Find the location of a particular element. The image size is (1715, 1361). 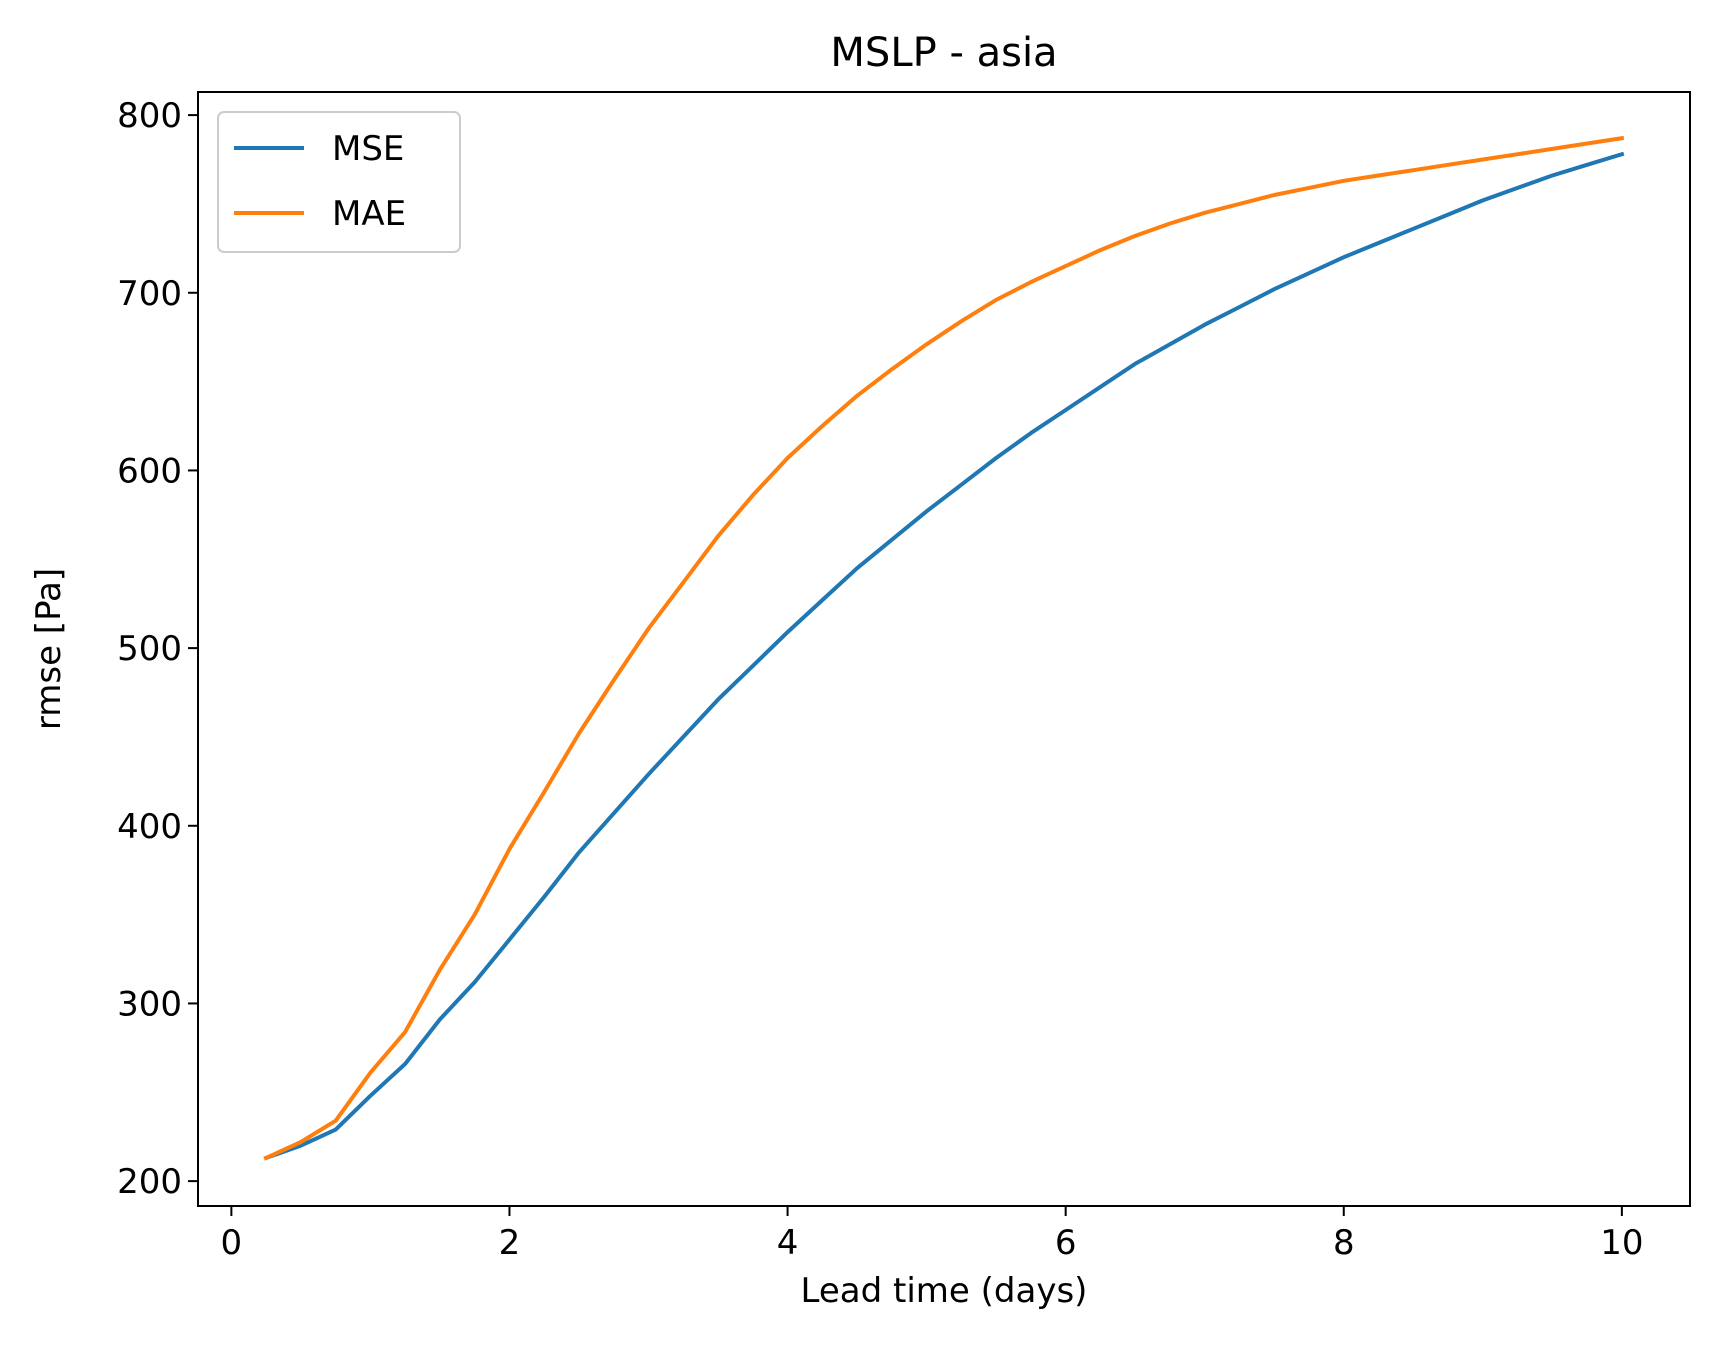

y-tick-label: 400 is located at coordinates (149, 827).